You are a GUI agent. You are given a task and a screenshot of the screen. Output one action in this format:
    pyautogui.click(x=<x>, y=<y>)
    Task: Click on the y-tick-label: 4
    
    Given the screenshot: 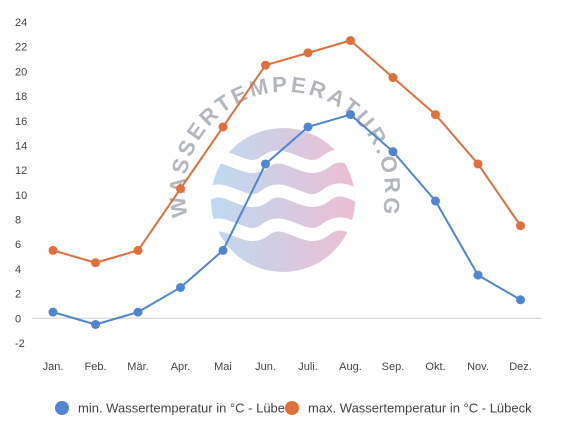 What is the action you would take?
    pyautogui.click(x=18, y=270)
    